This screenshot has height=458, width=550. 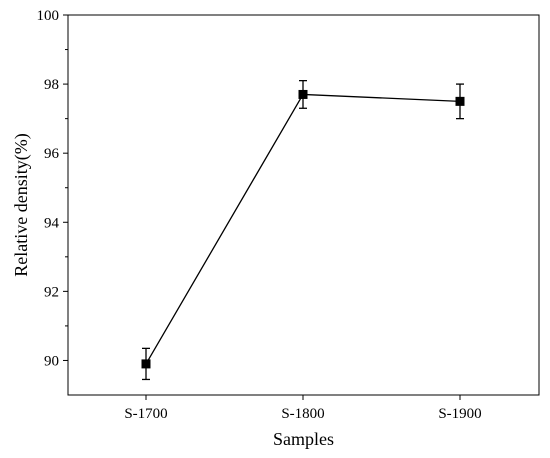 What do you see at coordinates (52, 188) in the screenshot?
I see `y-axis: 90 92 94 96 98 100` at bounding box center [52, 188].